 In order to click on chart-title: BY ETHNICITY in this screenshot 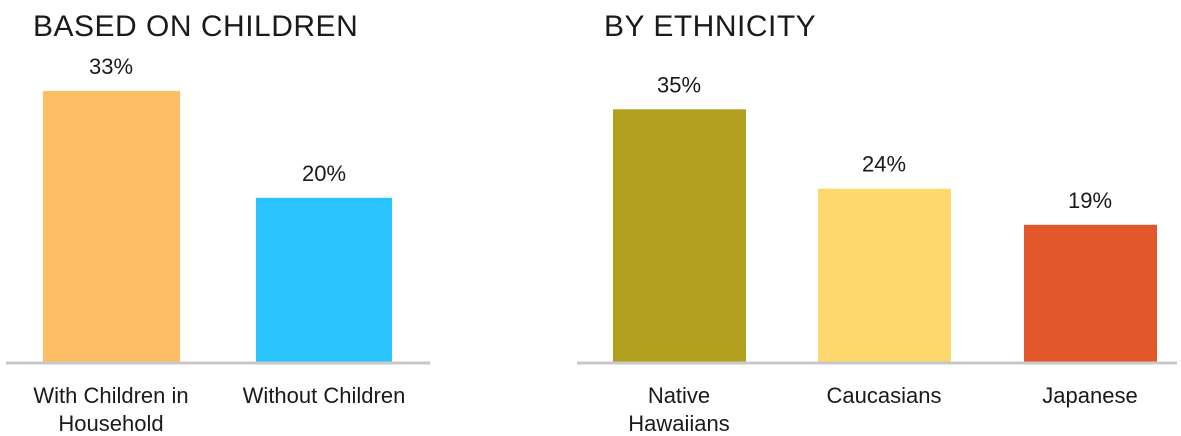, I will do `click(710, 26)`.